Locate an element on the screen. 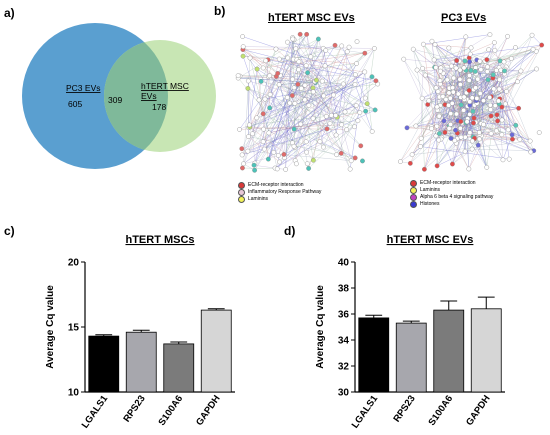 This screenshot has height=435, width=550. network-right-legend-item: Alpha 6 beta 4 signaling pathway is located at coordinates (451, 197).